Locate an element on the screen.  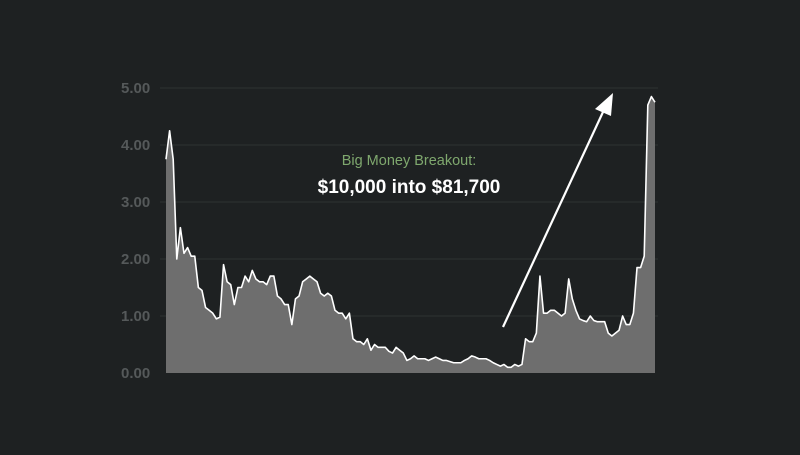
breakout-arrow is located at coordinates (557, 210).